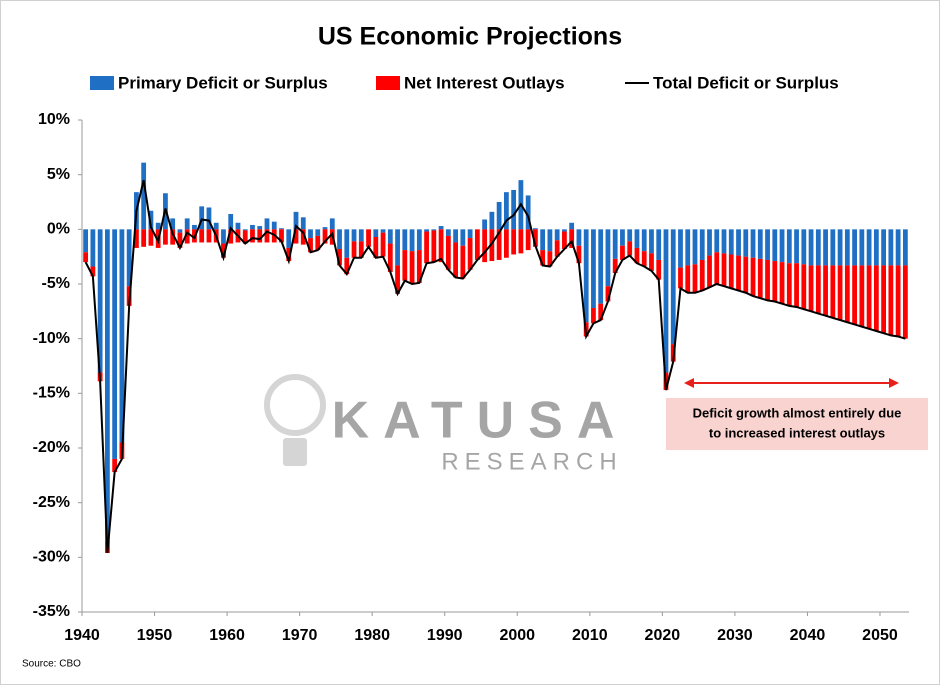 The width and height of the screenshot is (940, 685). I want to click on watermark-icon, so click(295, 405).